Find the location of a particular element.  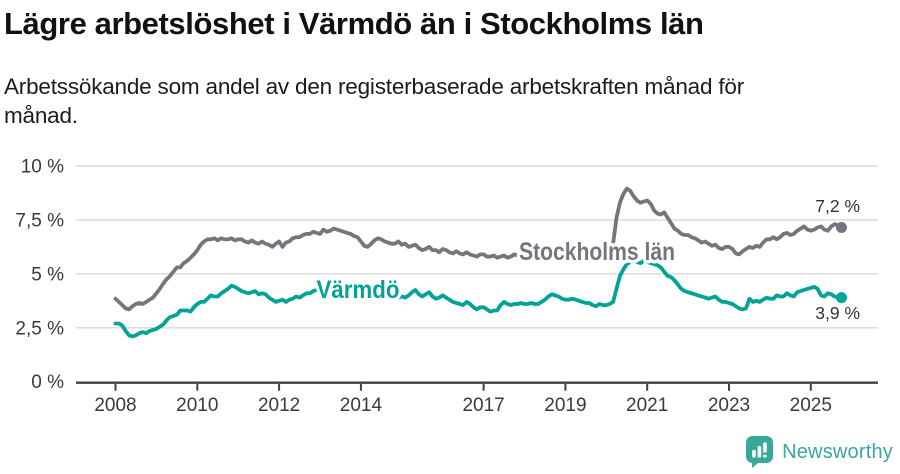

series-end-dot-v-rmd- is located at coordinates (841, 298).